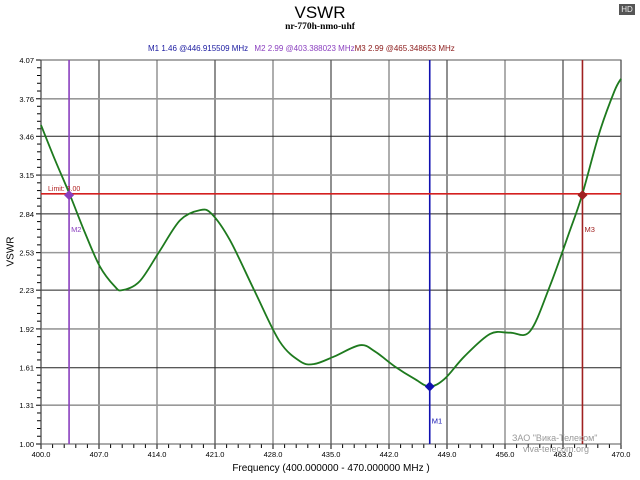  Describe the element at coordinates (26, 444) in the screenshot. I see `y-tick-label: 1.00` at that location.